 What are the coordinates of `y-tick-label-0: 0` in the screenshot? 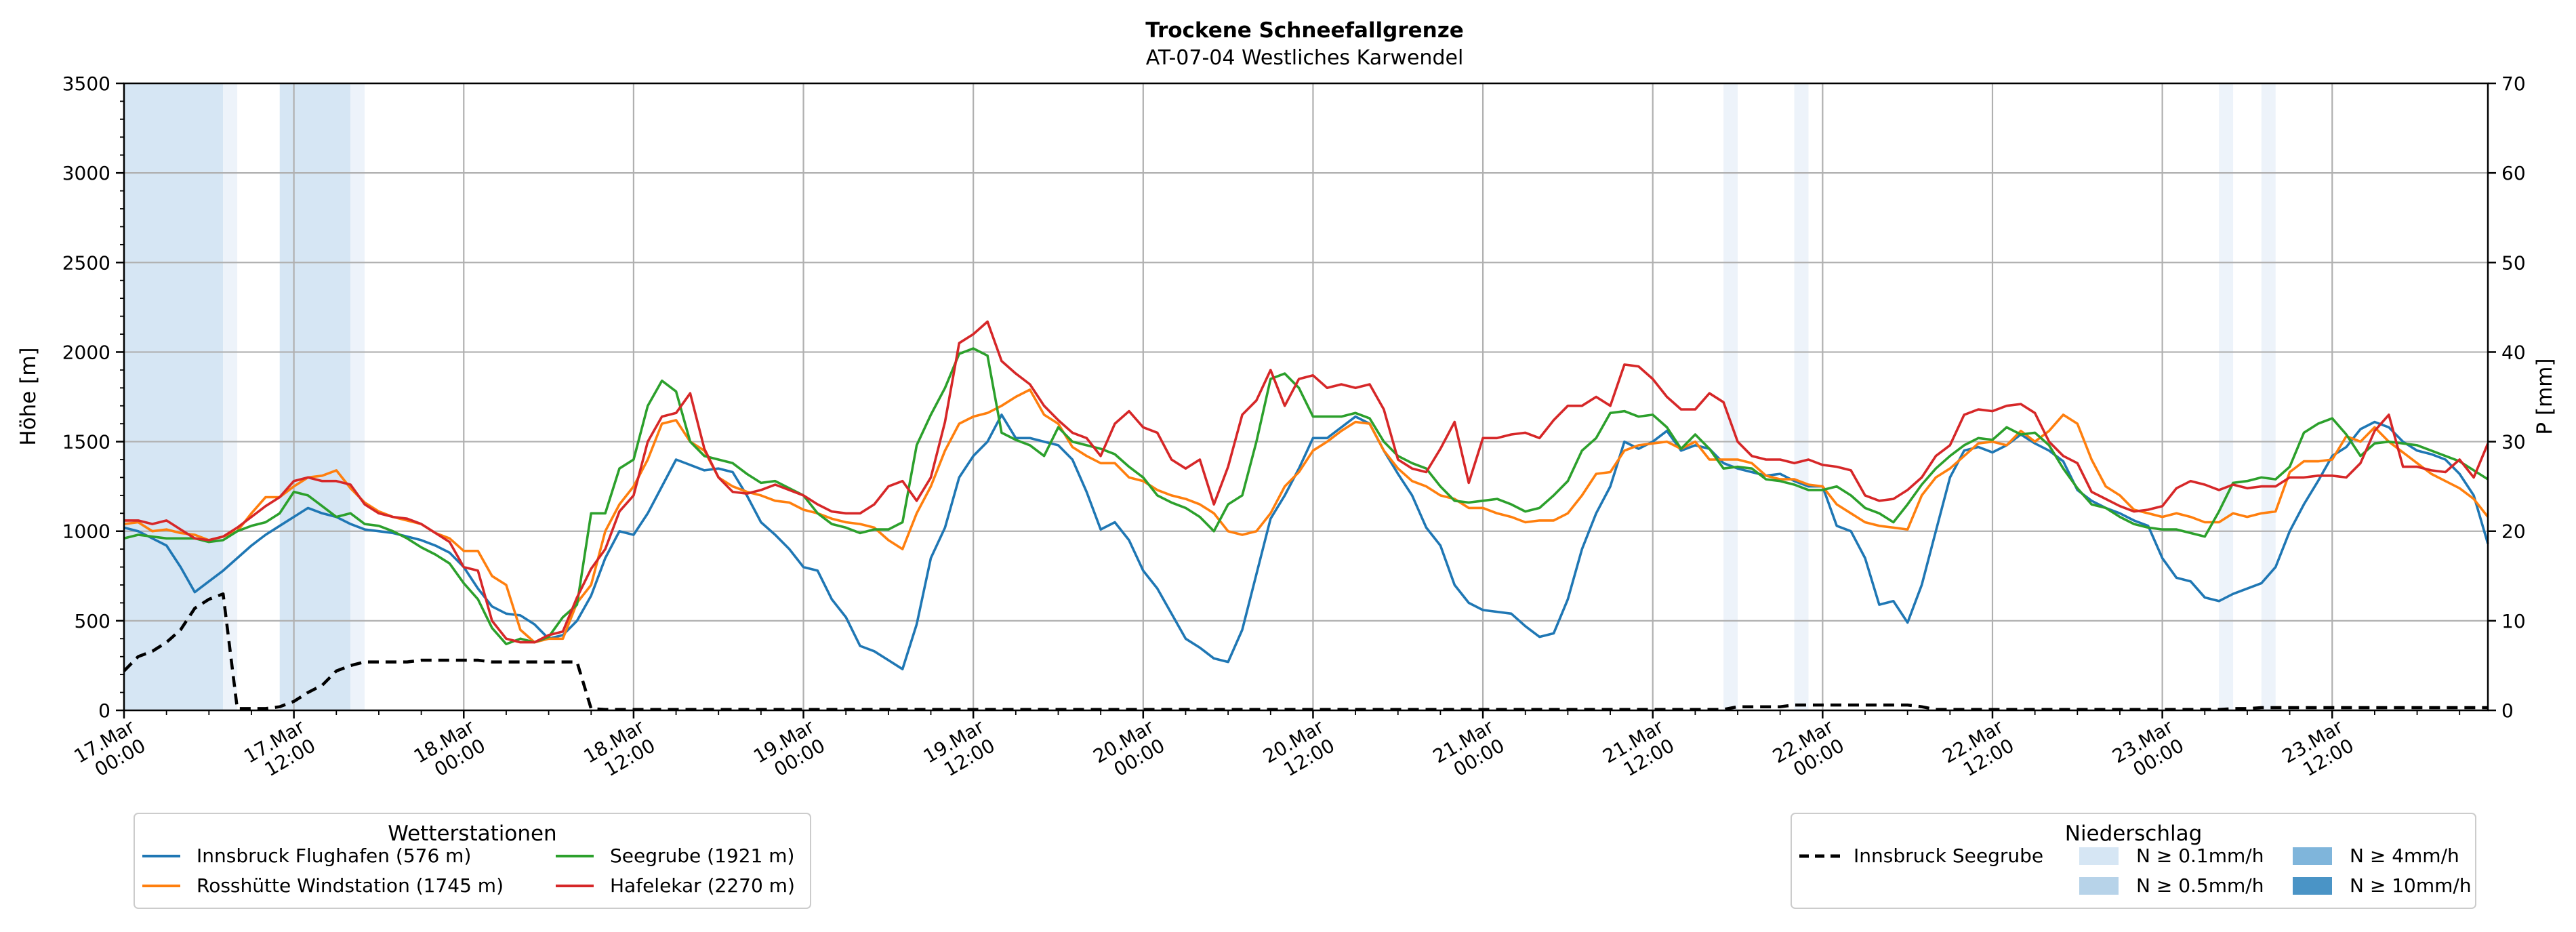 It's located at (104, 711).